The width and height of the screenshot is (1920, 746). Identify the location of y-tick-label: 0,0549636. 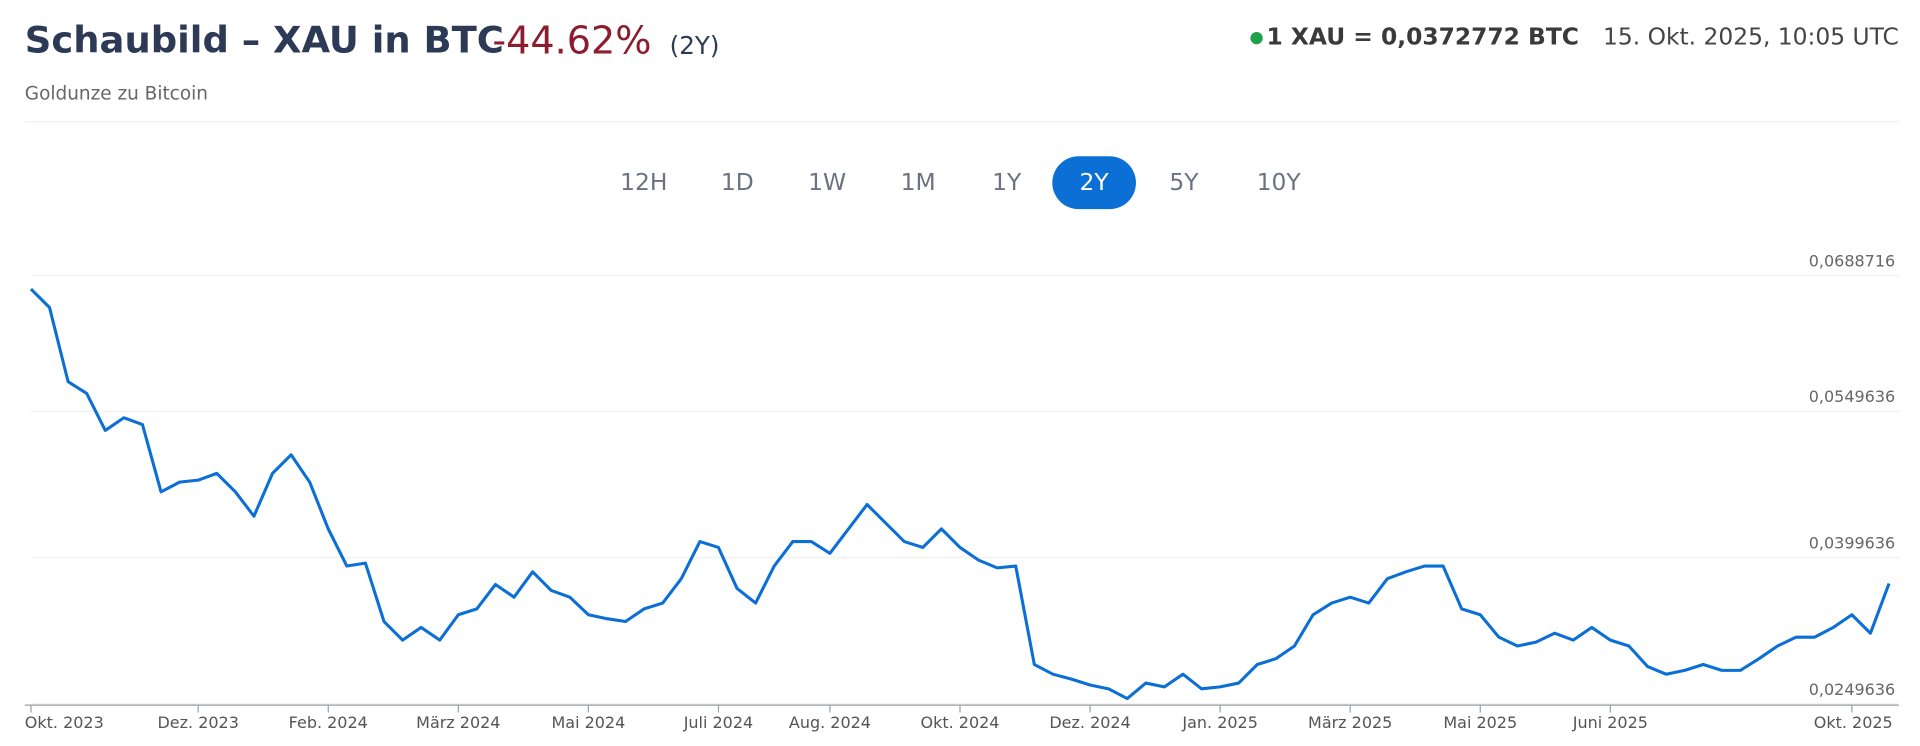
(1852, 396).